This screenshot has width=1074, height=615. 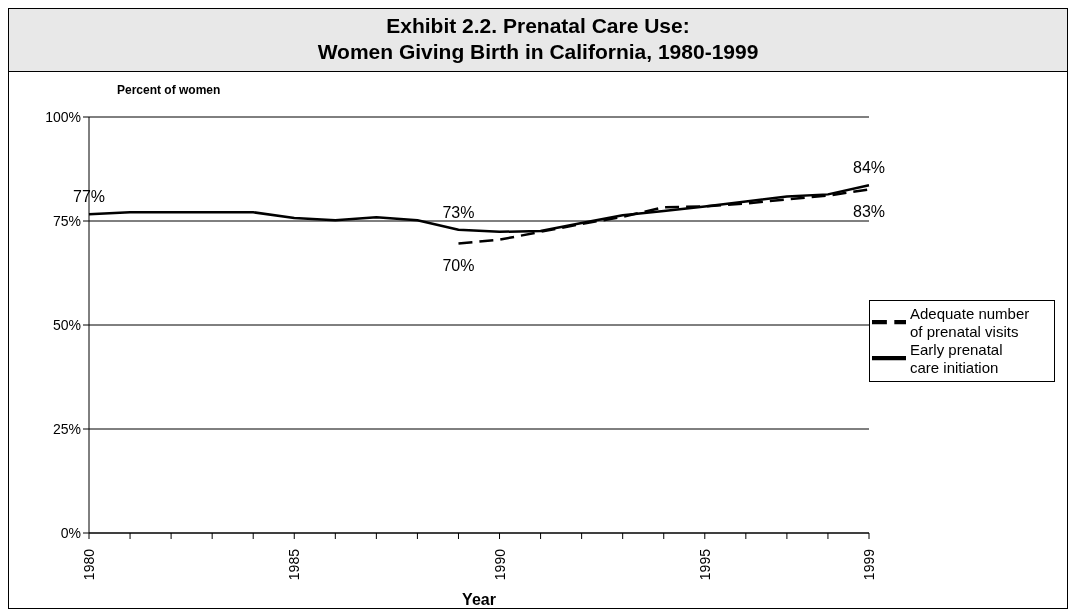 I want to click on x-tick-label: 1985, so click(x=294, y=564).